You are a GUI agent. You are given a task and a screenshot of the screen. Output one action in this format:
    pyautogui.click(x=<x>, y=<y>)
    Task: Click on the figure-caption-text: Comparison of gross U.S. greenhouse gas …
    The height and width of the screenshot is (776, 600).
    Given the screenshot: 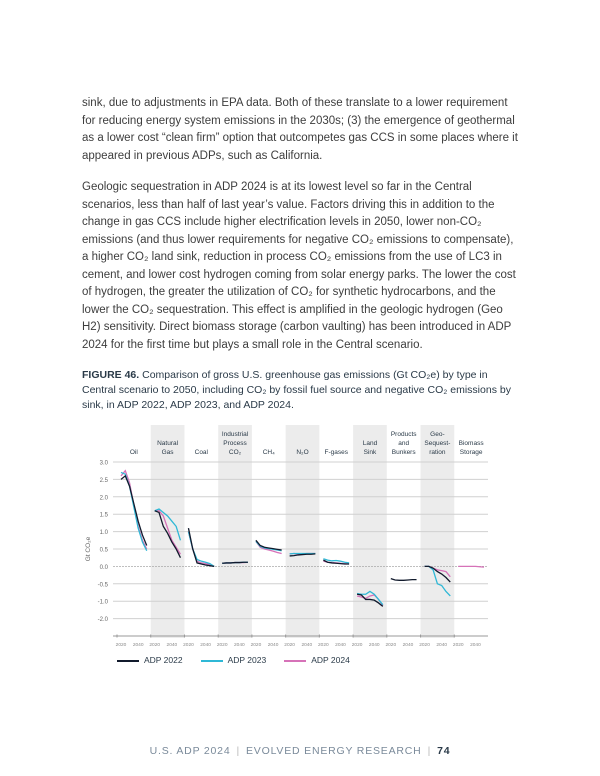 What is the action you would take?
    pyautogui.click(x=296, y=390)
    